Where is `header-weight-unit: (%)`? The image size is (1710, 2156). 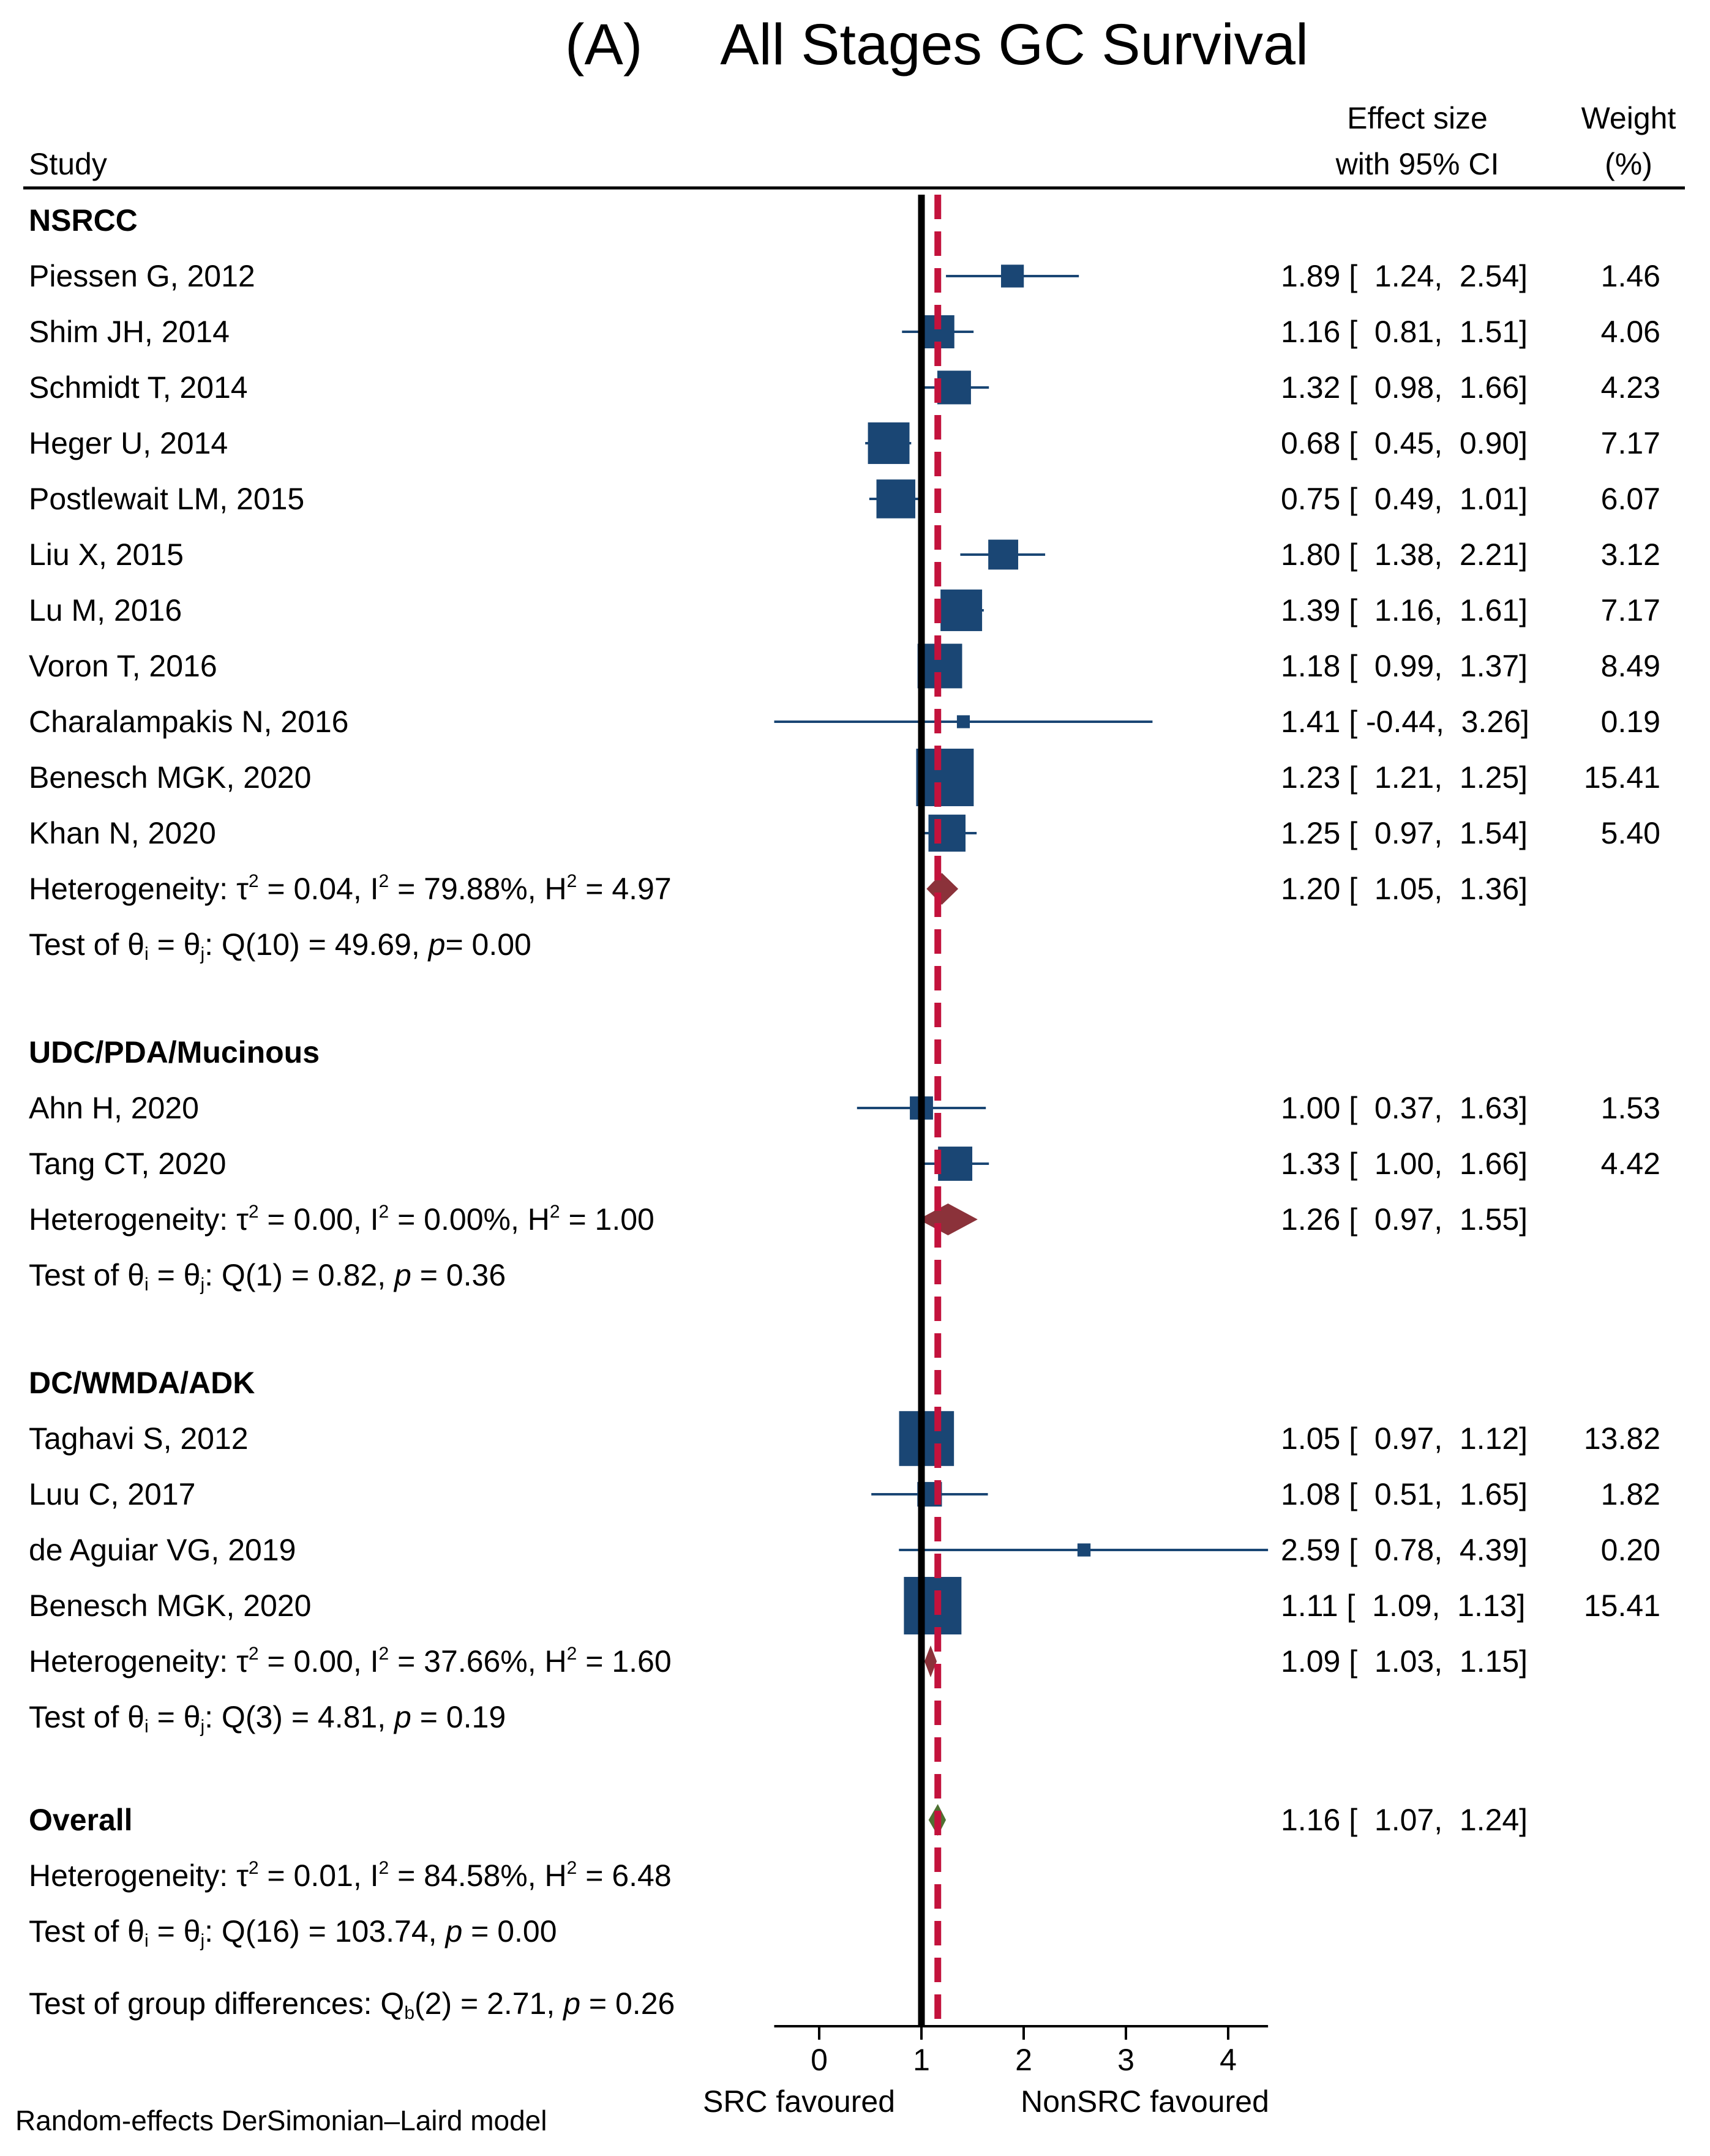
header-weight-unit: (%) is located at coordinates (1628, 164).